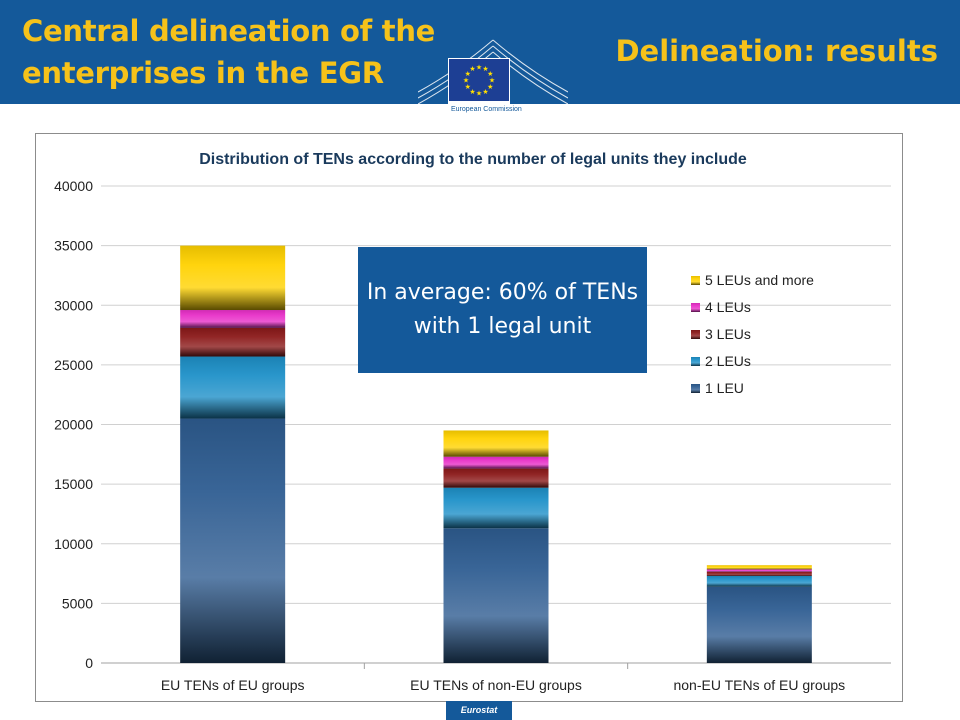 Image resolution: width=960 pixels, height=720 pixels. Describe the element at coordinates (496, 685) in the screenshot. I see `x-tick-label: EU TENs of non-EU groups` at that location.